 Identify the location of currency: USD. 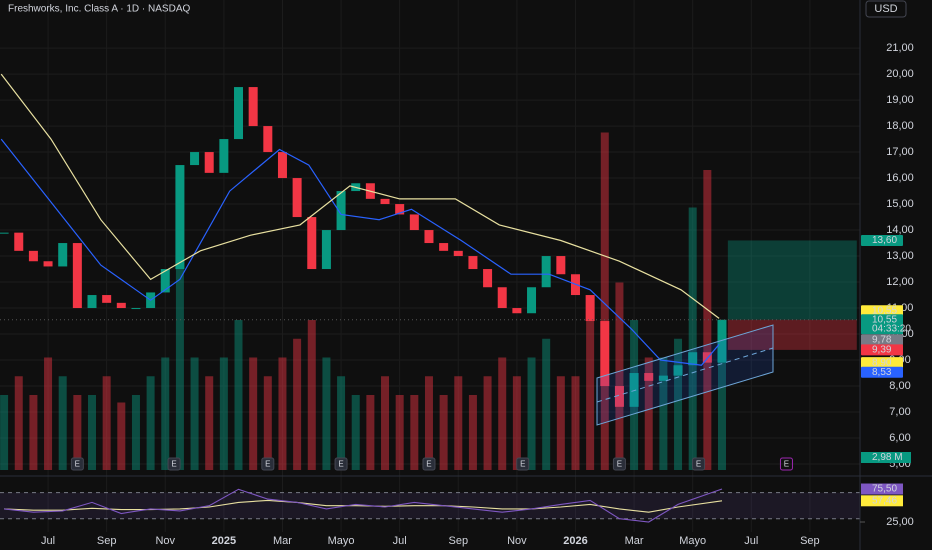
(885, 9).